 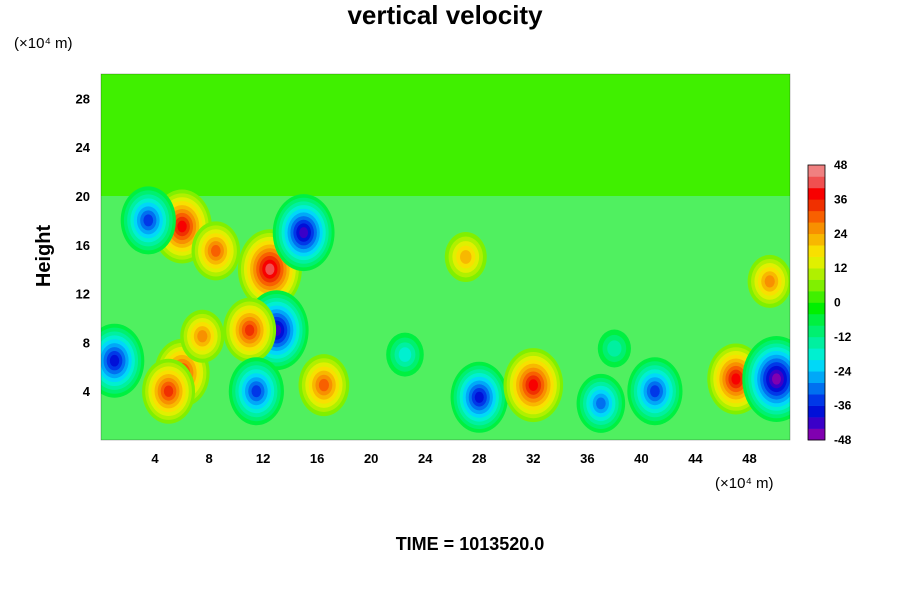 What do you see at coordinates (841, 234) in the screenshot?
I see `colorbar-tick-label: 24` at bounding box center [841, 234].